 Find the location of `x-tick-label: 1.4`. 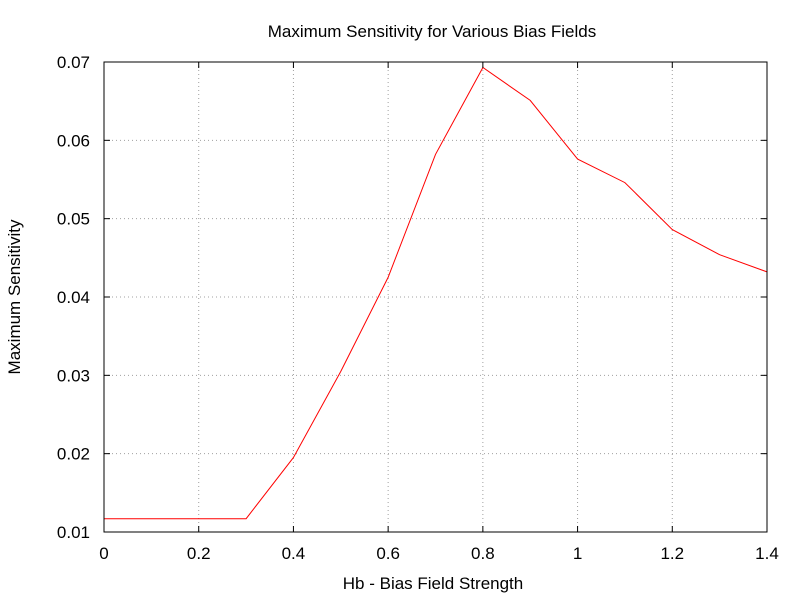

x-tick-label: 1.4 is located at coordinates (767, 553).